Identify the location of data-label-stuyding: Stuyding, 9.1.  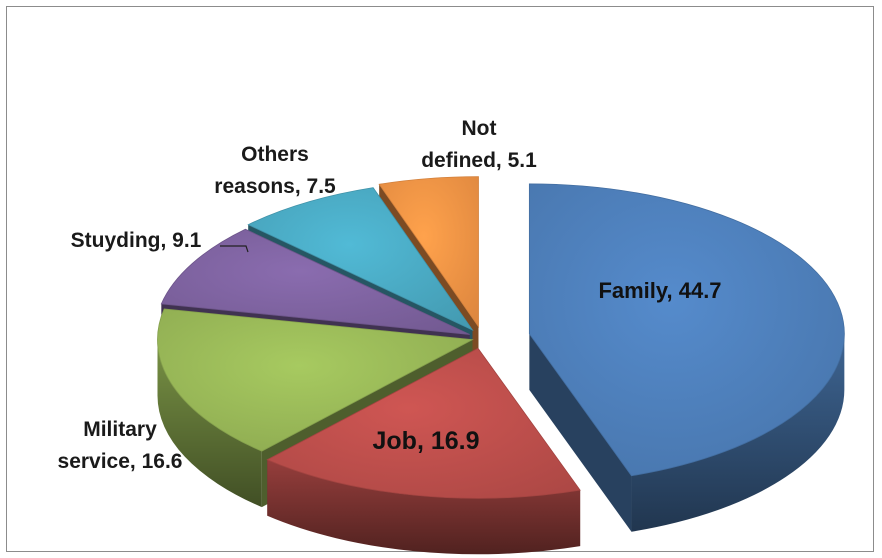
(136, 240).